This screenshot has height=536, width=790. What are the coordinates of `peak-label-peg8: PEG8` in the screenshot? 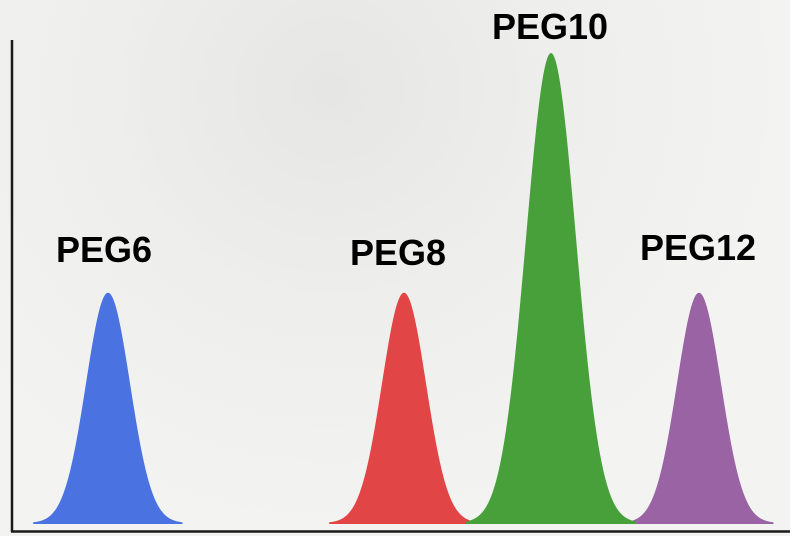 It's located at (398, 252).